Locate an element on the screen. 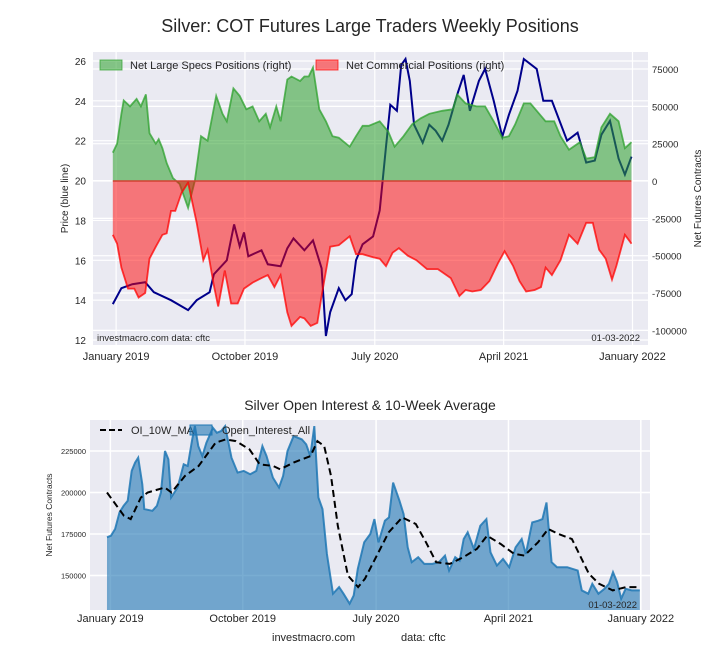 The height and width of the screenshot is (665, 720). legend-ma-label: OI_10W_MA is located at coordinates (163, 431).